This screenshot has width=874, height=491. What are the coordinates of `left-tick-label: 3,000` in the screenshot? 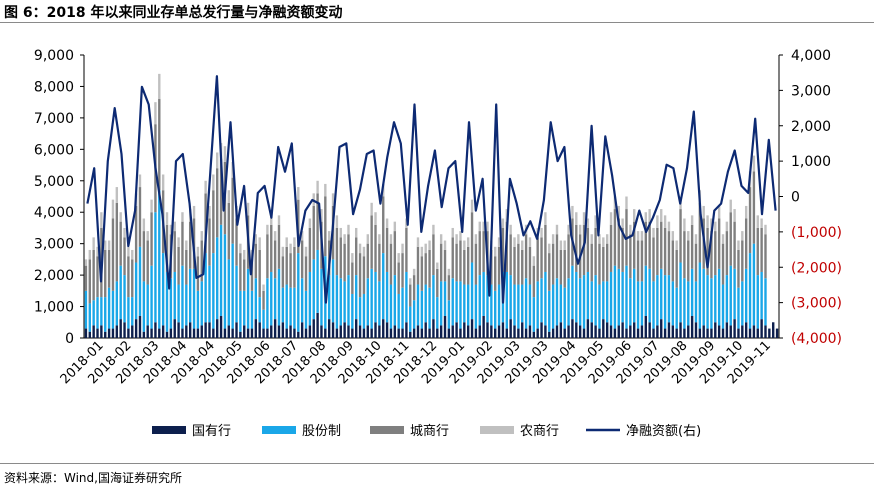 It's located at (54, 245).